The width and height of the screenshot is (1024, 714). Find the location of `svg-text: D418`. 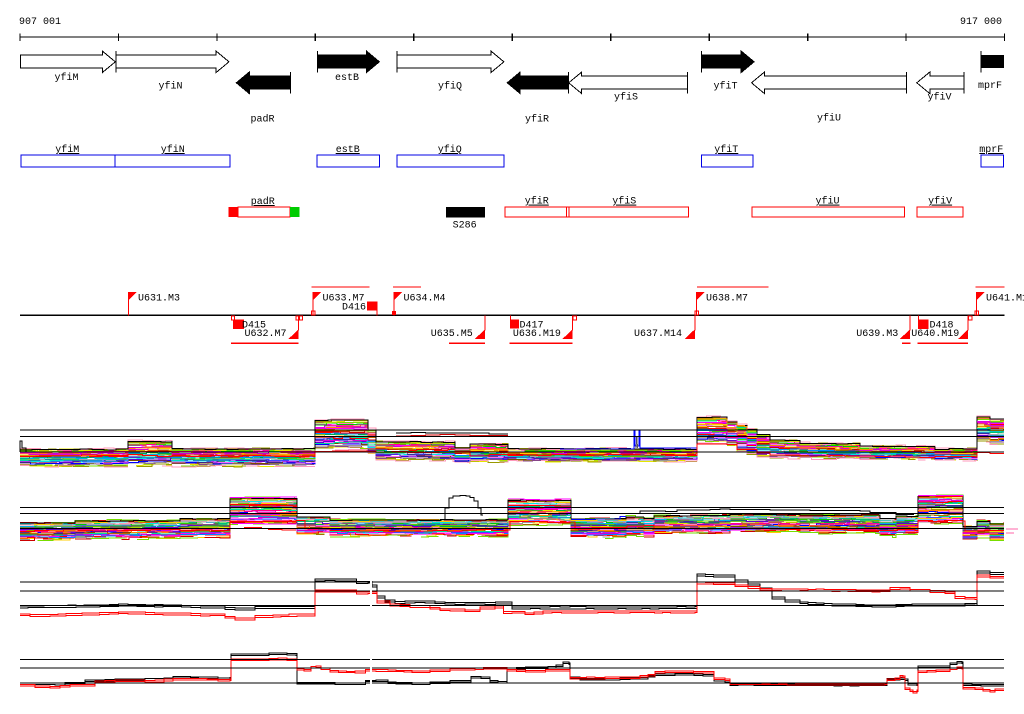

svg-text: D418 is located at coordinates (942, 326).